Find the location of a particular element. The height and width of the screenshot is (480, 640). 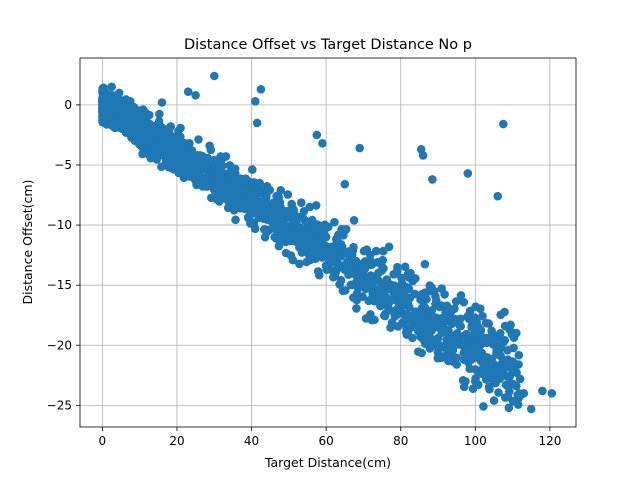

y-tick-label: −10 is located at coordinates (59, 225).